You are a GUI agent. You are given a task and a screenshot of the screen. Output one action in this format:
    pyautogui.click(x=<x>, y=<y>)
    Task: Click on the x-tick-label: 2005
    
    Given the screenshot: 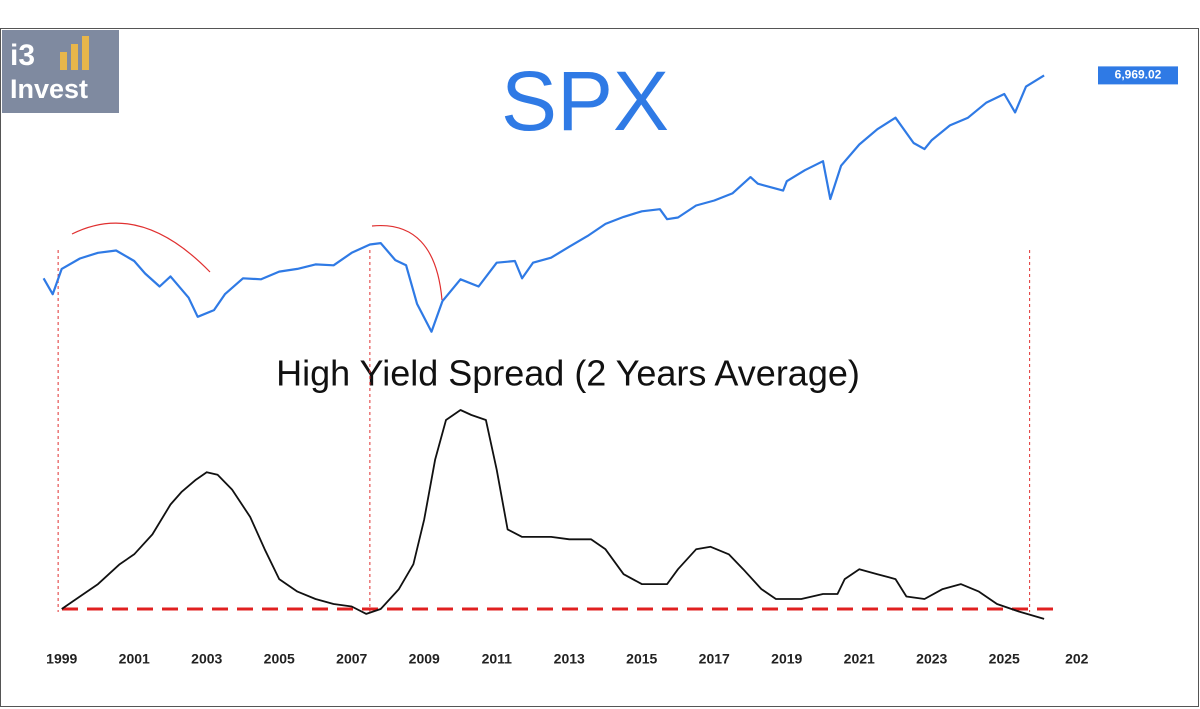 What is the action you would take?
    pyautogui.click(x=279, y=659)
    